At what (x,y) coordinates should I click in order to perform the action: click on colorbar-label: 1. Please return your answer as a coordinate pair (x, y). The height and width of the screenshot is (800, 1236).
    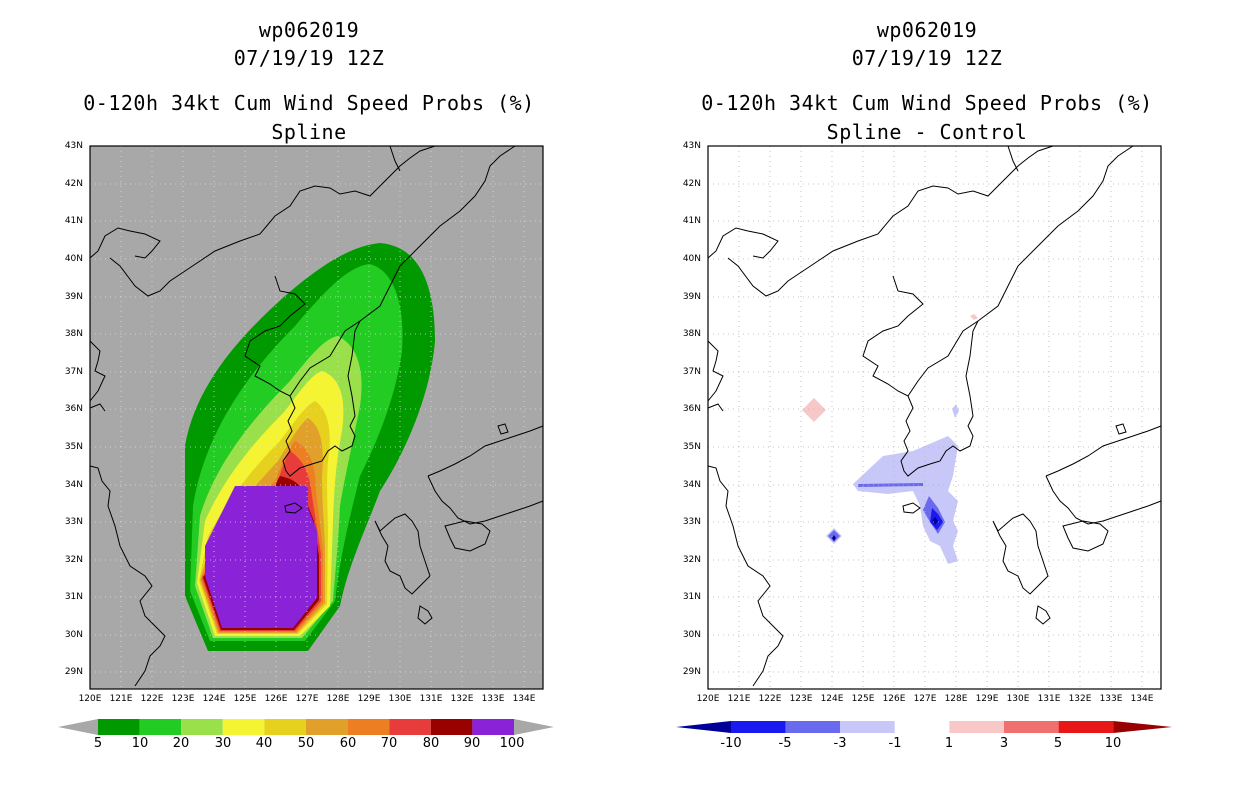
    Looking at the image, I should click on (949, 743).